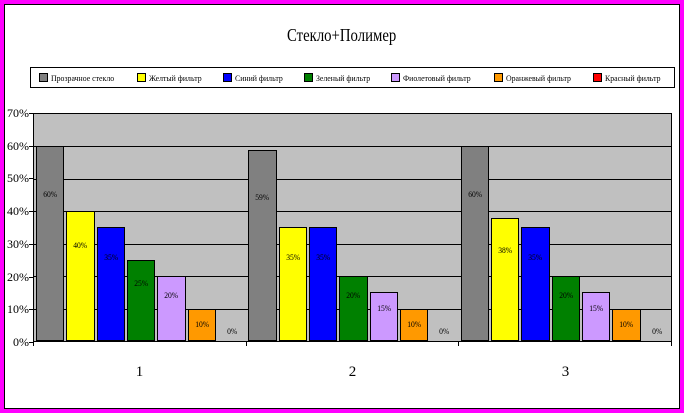 This screenshot has width=684, height=413. What do you see at coordinates (505, 279) in the screenshot?
I see `bar: 38%` at bounding box center [505, 279].